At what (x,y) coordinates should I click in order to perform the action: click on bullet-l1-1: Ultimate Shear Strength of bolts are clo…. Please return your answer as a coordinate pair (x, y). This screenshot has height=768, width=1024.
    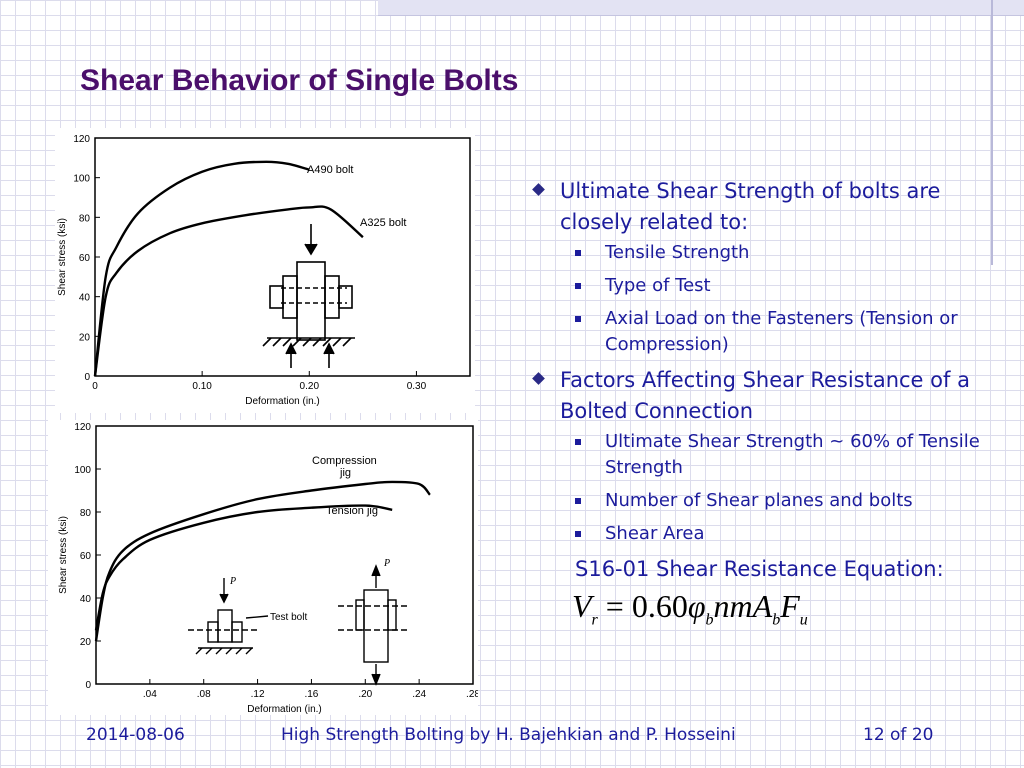
    Looking at the image, I should click on (755, 207).